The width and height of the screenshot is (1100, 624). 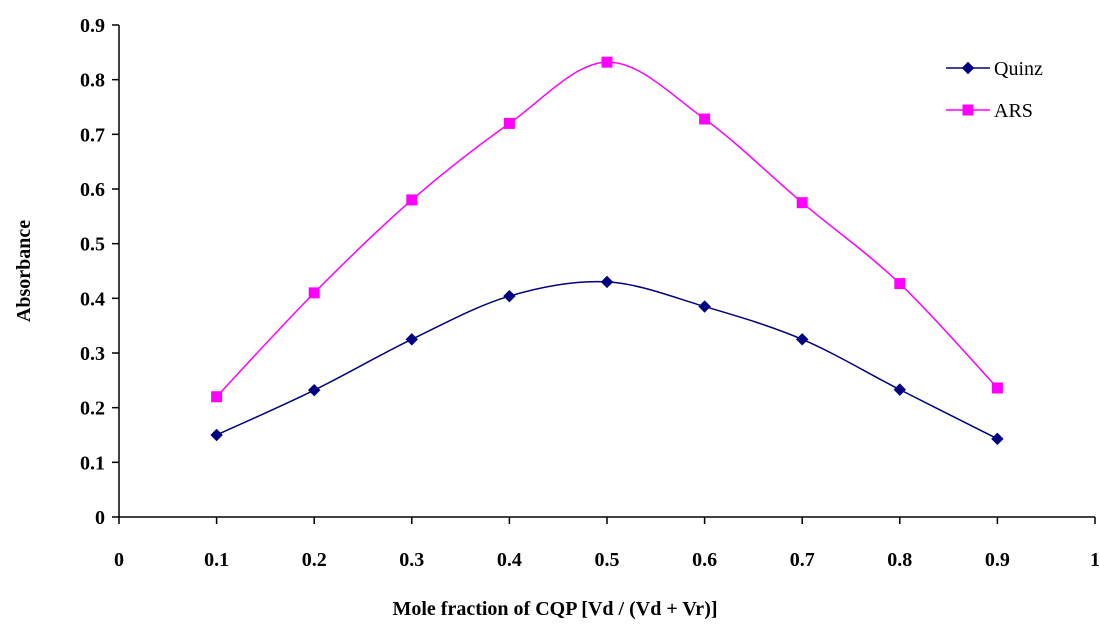 I want to click on y-tick-label: 0.8, so click(x=92, y=81).